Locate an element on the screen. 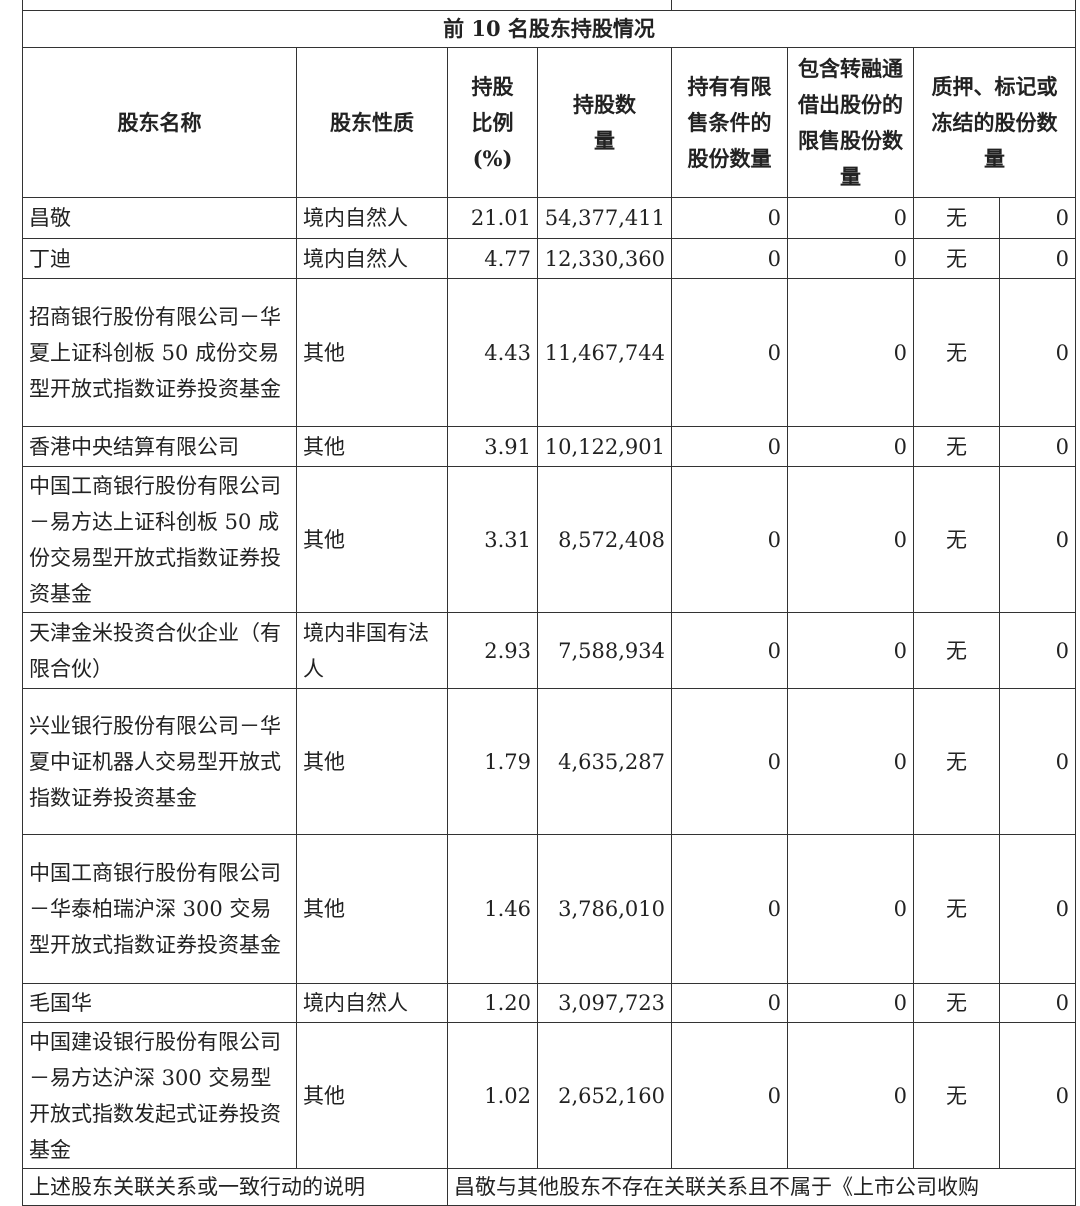  cell-name: 丁迪 is located at coordinates (159, 258).